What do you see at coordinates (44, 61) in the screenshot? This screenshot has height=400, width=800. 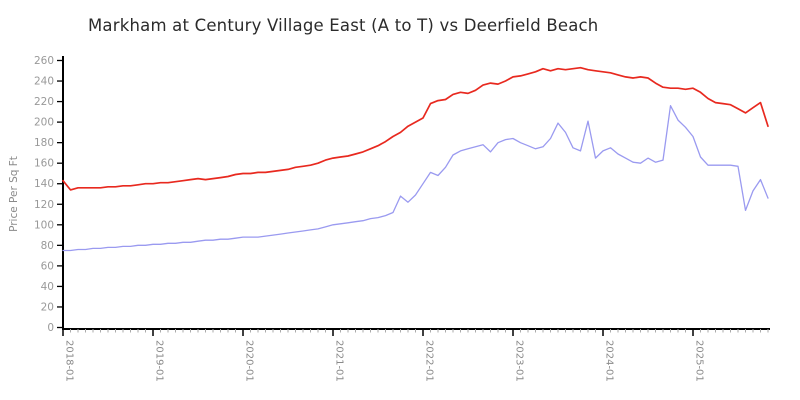 I see `y-tick-label: 260` at bounding box center [44, 61].